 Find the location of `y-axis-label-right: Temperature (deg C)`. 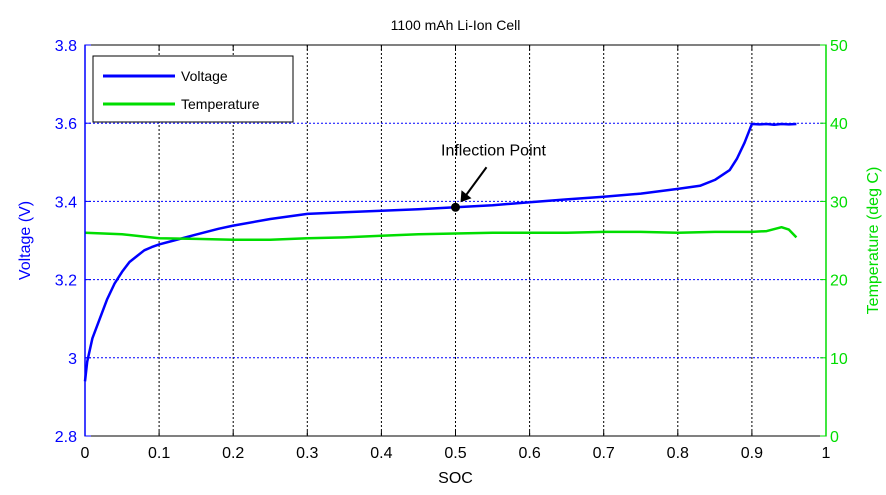

y-axis-label-right: Temperature (deg C) is located at coordinates (873, 241).